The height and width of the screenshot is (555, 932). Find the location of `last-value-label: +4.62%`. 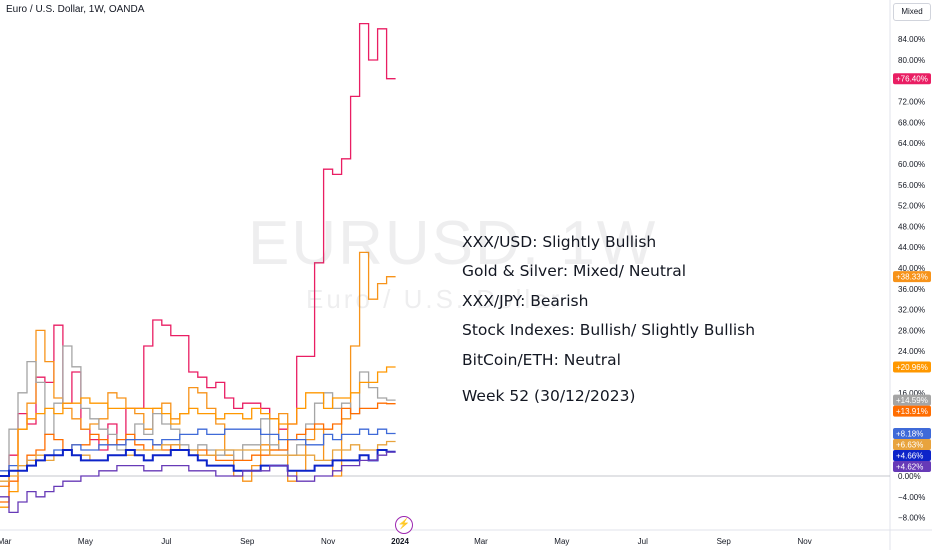

last-value-label: +4.62% is located at coordinates (909, 466).